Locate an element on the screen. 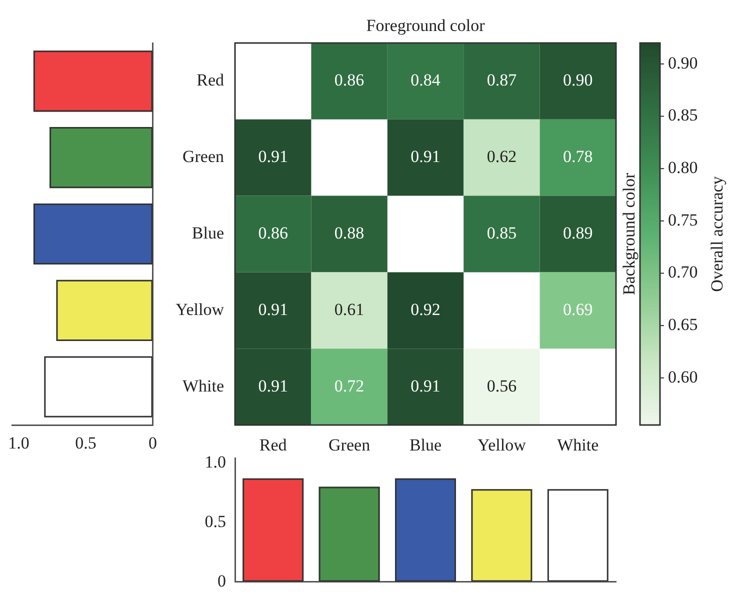 The image size is (736, 595). color-bar-label: 0.60 is located at coordinates (683, 376).